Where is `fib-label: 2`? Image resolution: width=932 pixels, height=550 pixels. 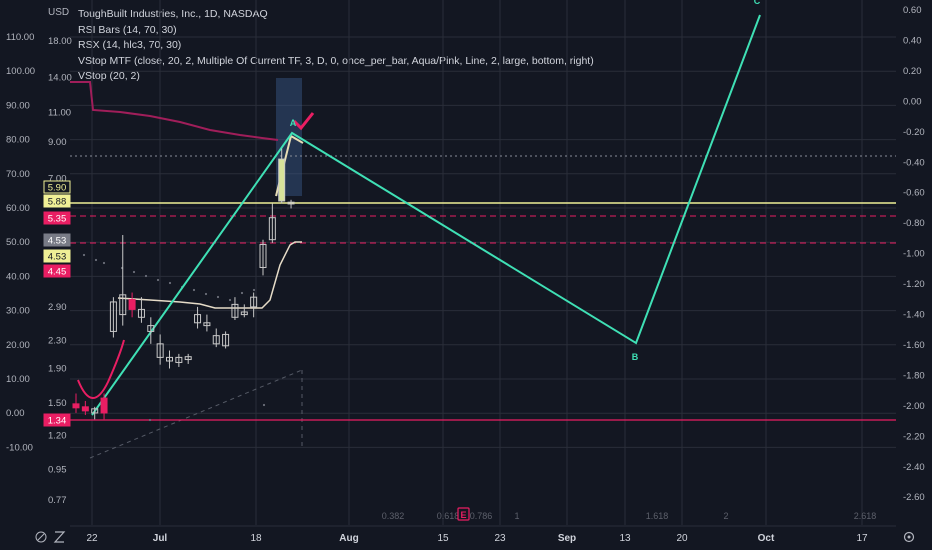 fib-label: 2 is located at coordinates (725, 516).